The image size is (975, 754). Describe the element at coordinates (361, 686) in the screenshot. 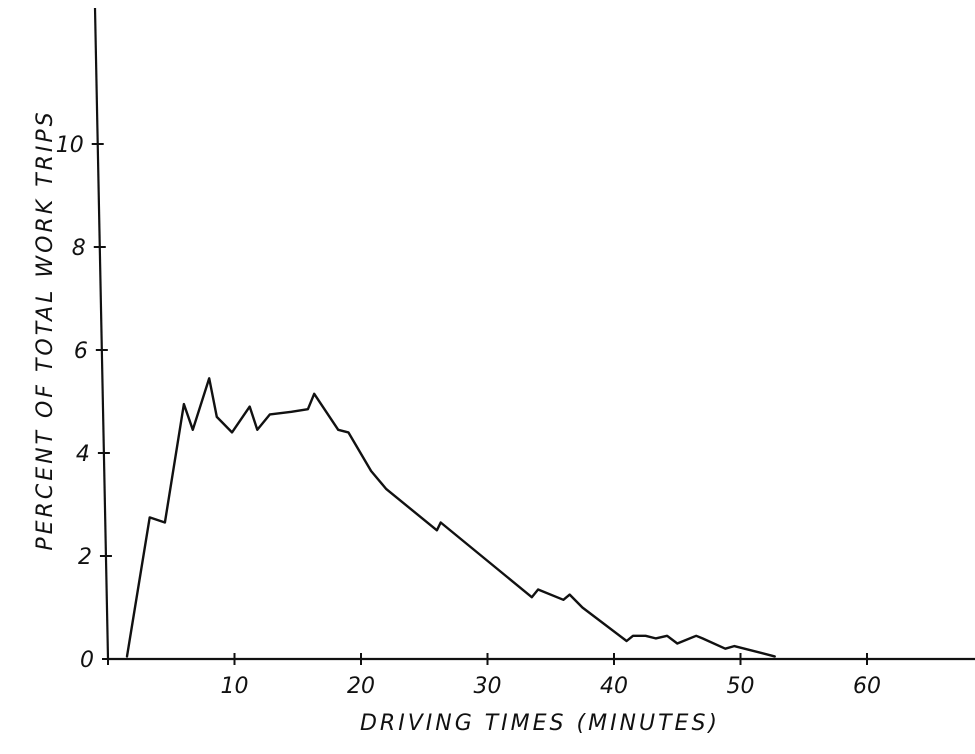

I see `x-tick-label: 20` at that location.